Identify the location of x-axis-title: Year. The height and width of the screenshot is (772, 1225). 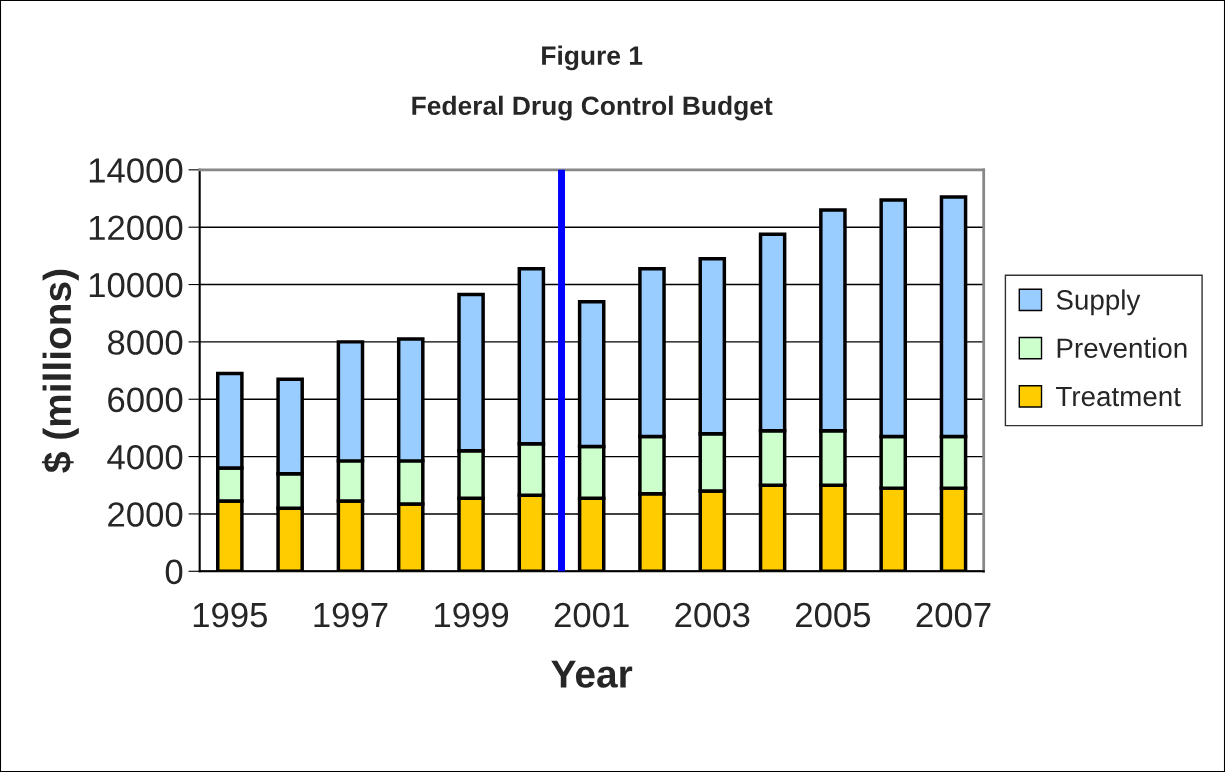
(592, 674).